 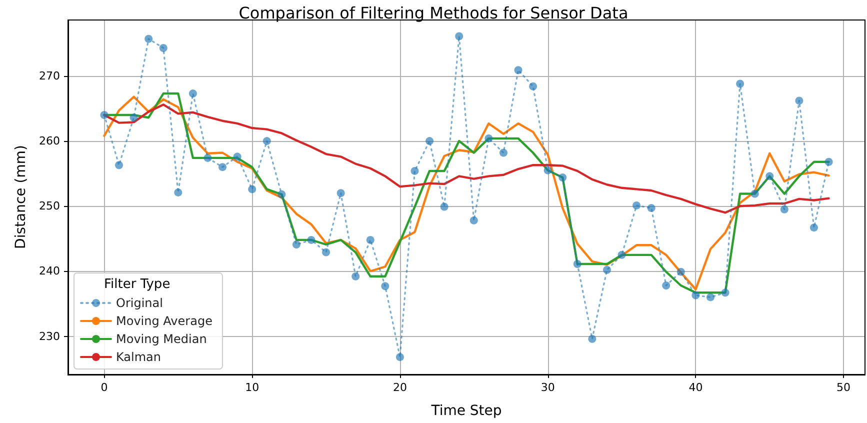 What do you see at coordinates (49, 336) in the screenshot?
I see `y-tick-label: 230` at bounding box center [49, 336].